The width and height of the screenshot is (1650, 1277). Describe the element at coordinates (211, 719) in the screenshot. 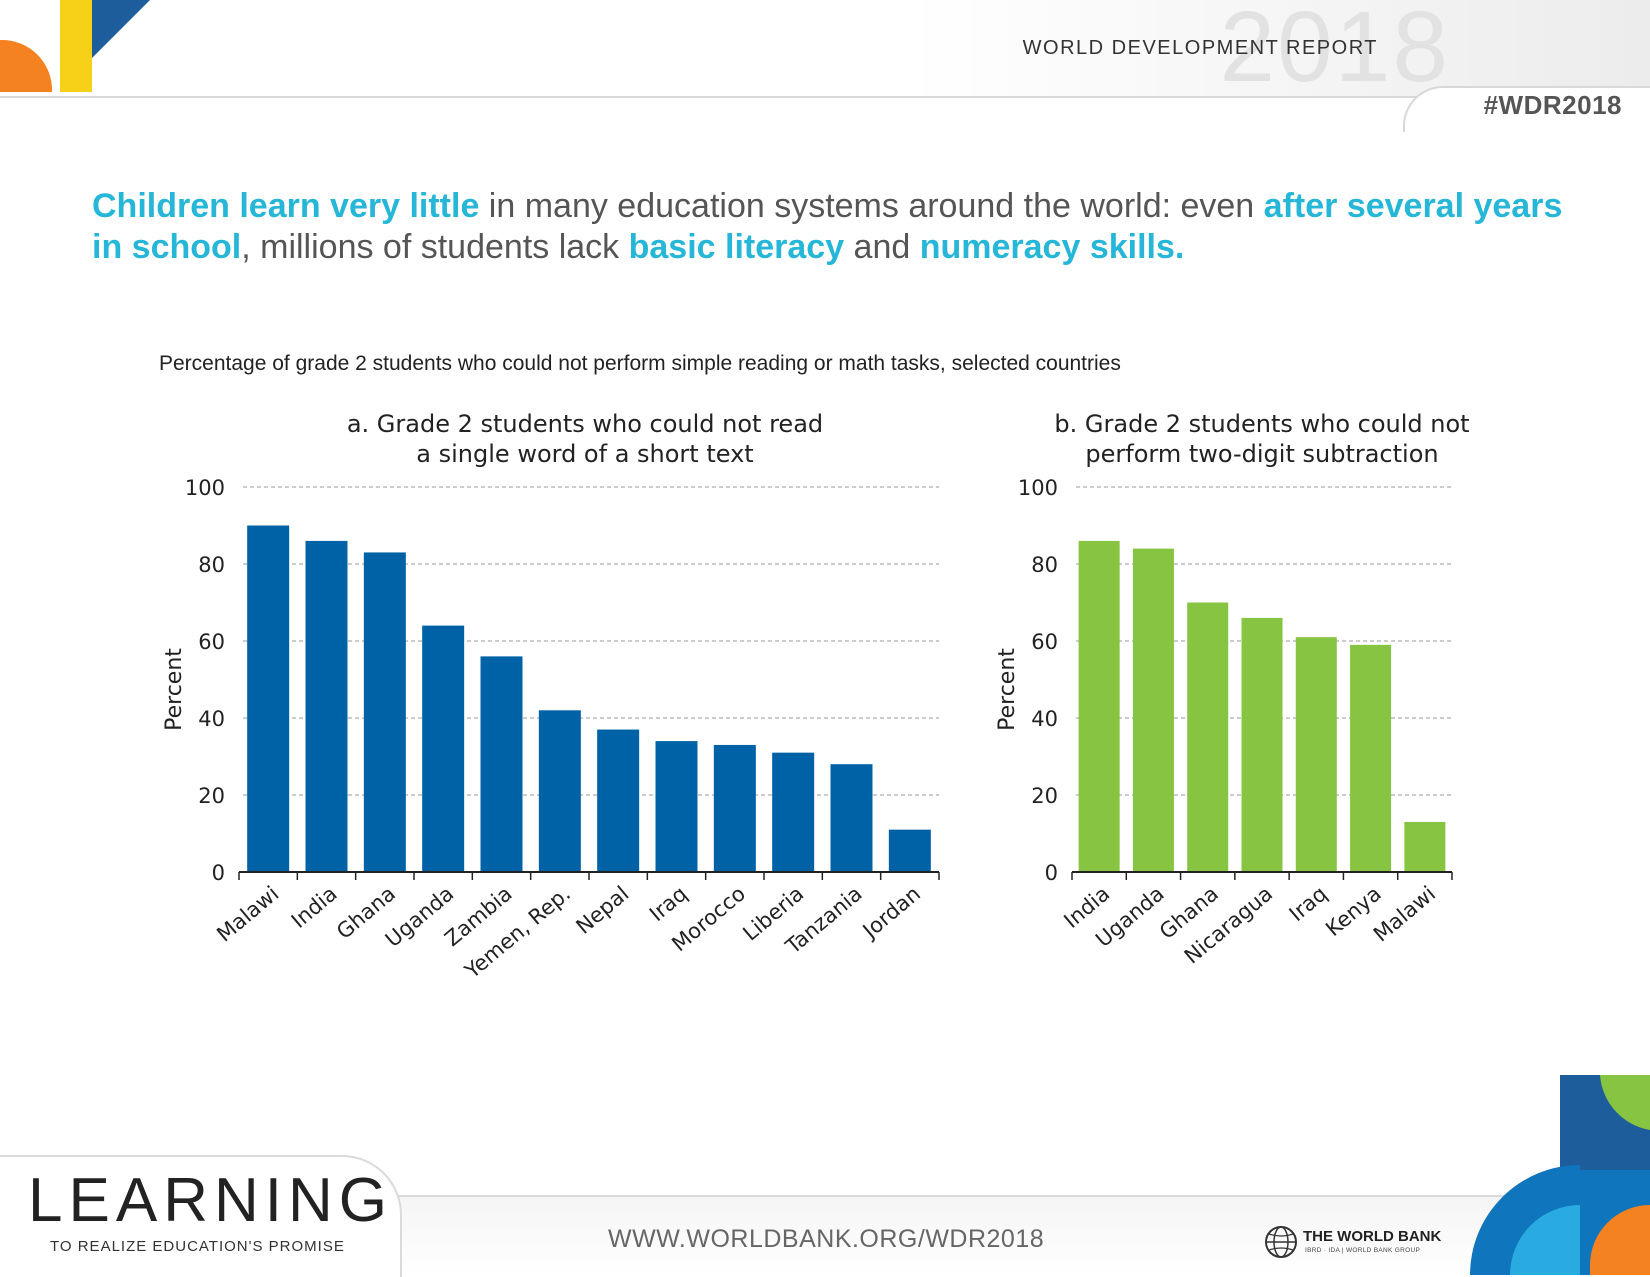

I see `chart-a-y-tick-label: 40` at that location.